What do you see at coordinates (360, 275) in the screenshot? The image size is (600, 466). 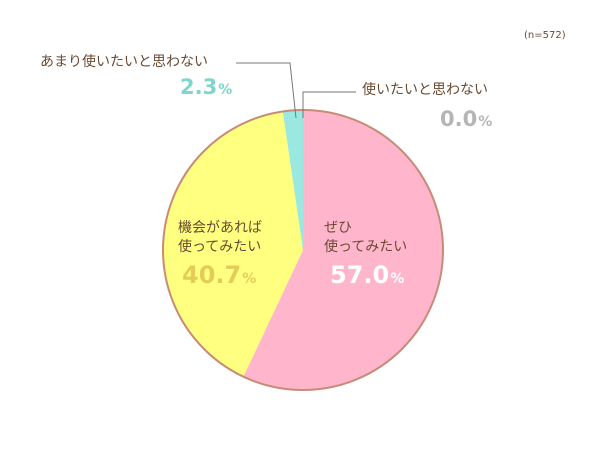 I see `slice-value-definitely-want-number: 57.0` at bounding box center [360, 275].